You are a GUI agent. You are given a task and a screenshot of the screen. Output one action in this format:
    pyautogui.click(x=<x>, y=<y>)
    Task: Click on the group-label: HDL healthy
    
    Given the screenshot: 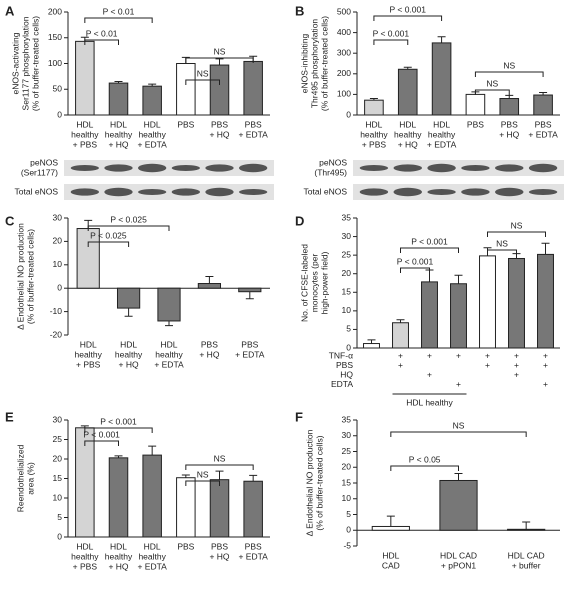 What is the action you would take?
    pyautogui.click(x=429, y=402)
    